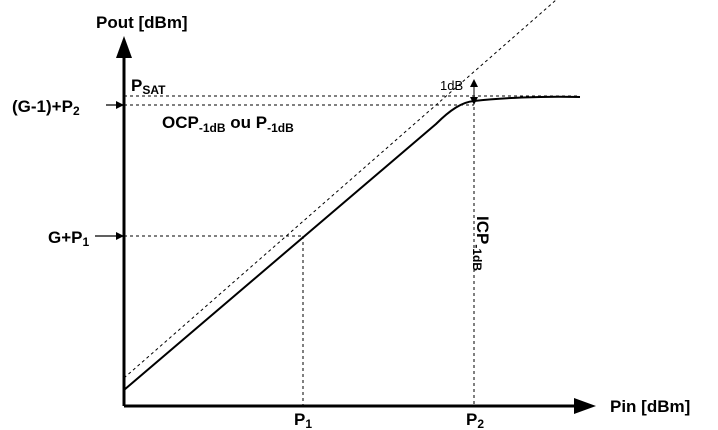 The image size is (718, 430). I want to click on gp1-label: G+P1, so click(69, 238).